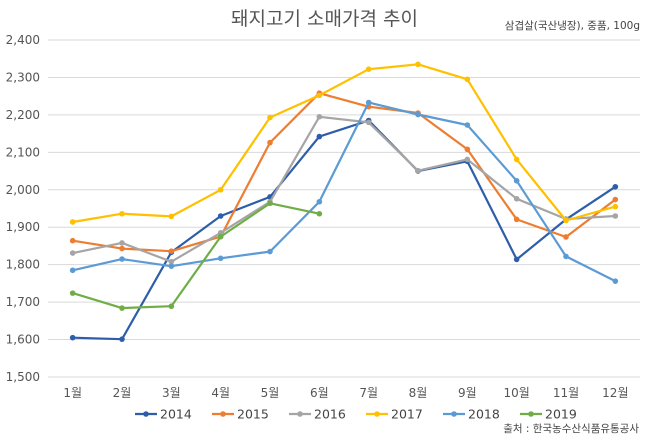 Image resolution: width=649 pixels, height=442 pixels. I want to click on y-tick-label: 1,700, so click(23, 302).